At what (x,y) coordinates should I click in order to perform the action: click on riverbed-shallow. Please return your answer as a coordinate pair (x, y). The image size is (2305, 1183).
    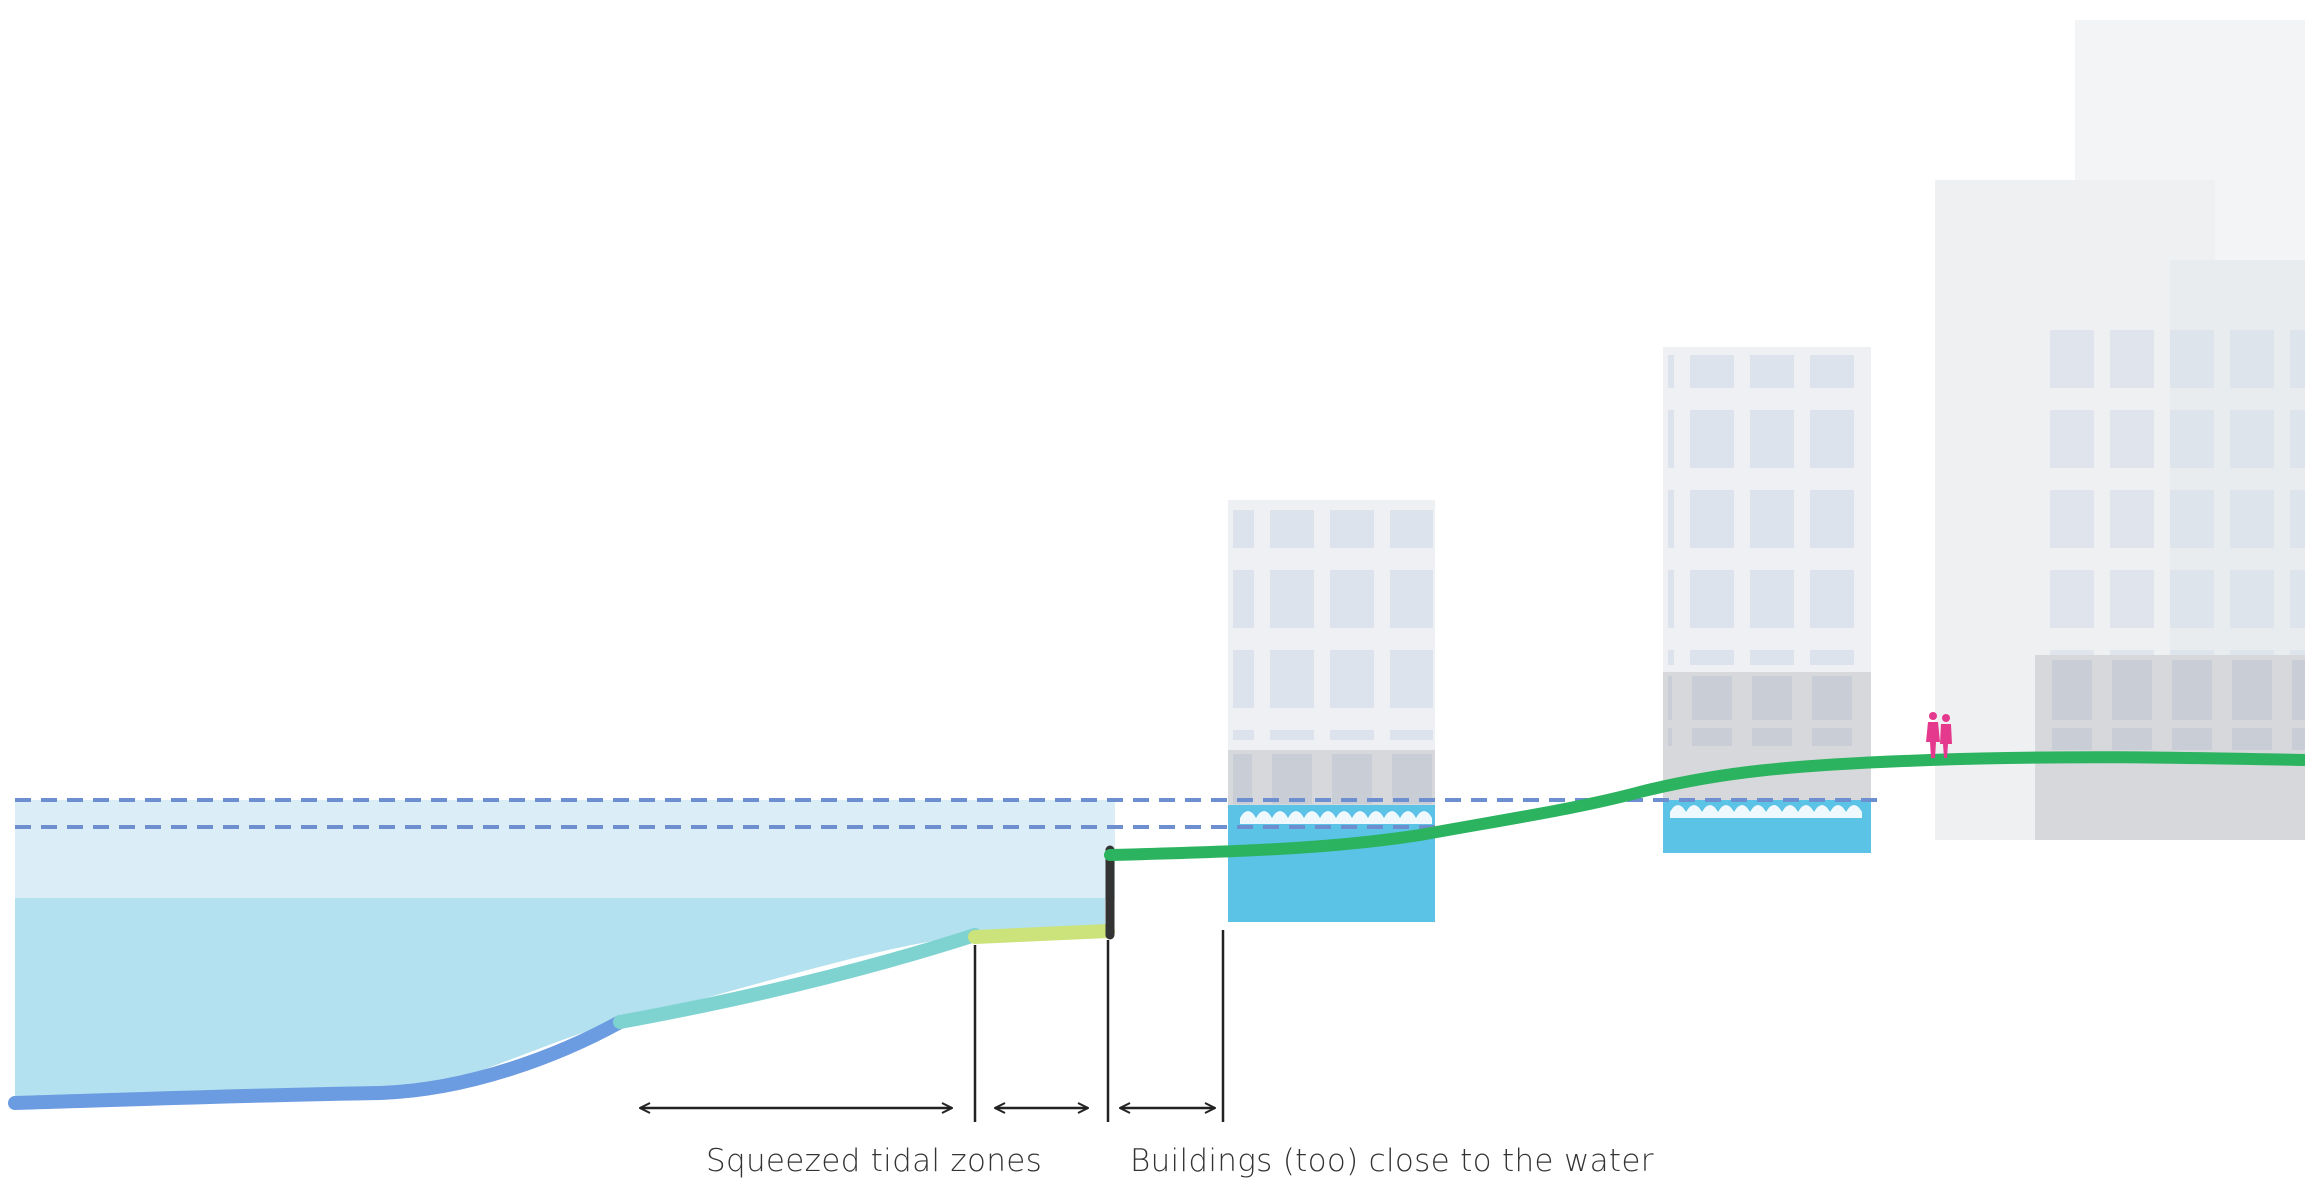
    Looking at the image, I should click on (797, 978).